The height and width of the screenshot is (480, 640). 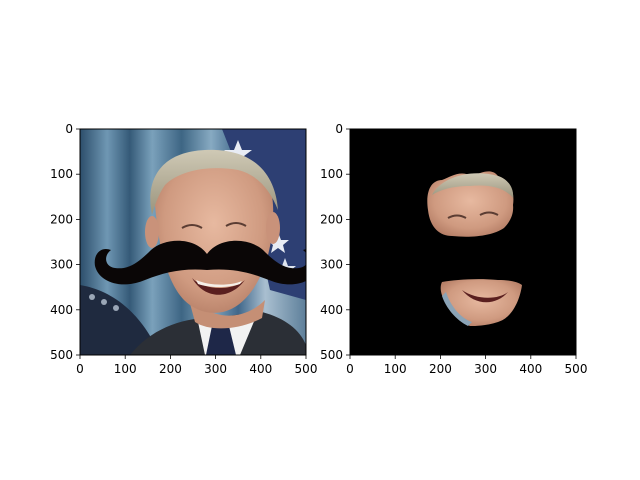 I want to click on right-xtick-label-2: 200, so click(x=440, y=369).